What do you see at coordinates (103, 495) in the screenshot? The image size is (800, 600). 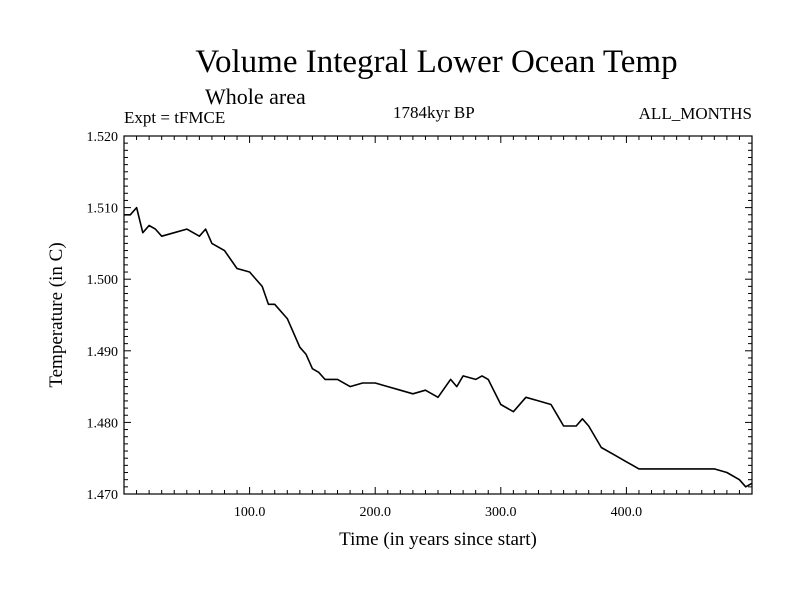 I see `y-tick-label: 1.470` at bounding box center [103, 495].